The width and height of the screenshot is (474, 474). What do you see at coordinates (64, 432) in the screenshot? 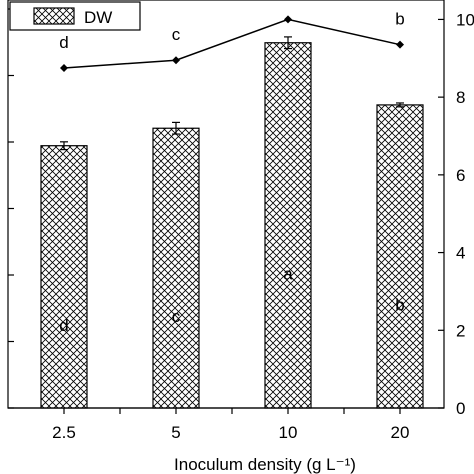
I see `x-tick-label: 2.5` at bounding box center [64, 432].